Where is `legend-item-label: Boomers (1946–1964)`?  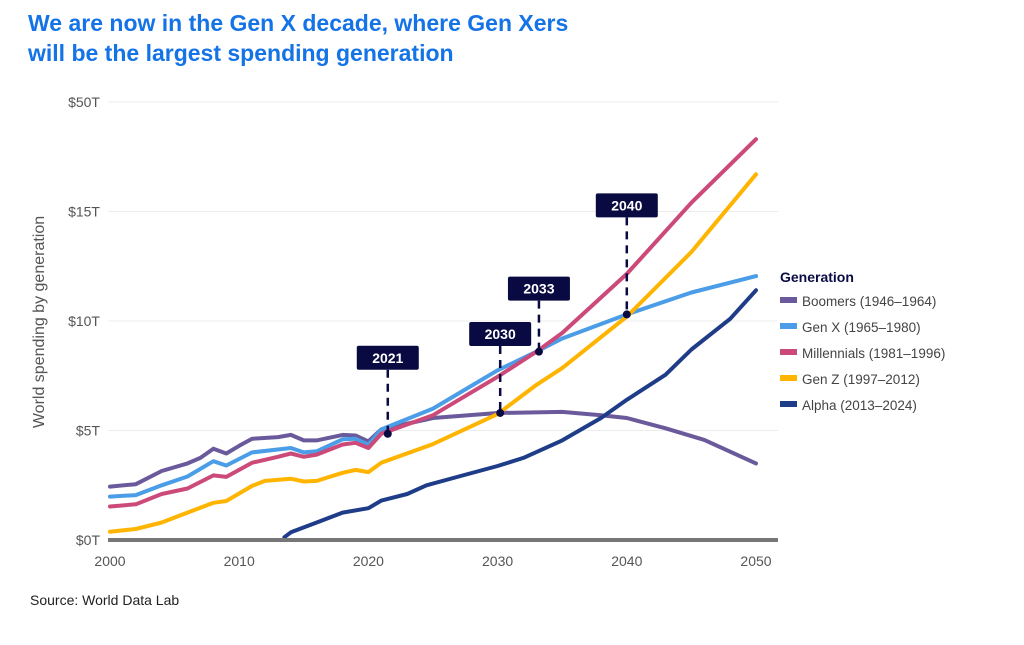
legend-item-label: Boomers (1946–1964) is located at coordinates (869, 301).